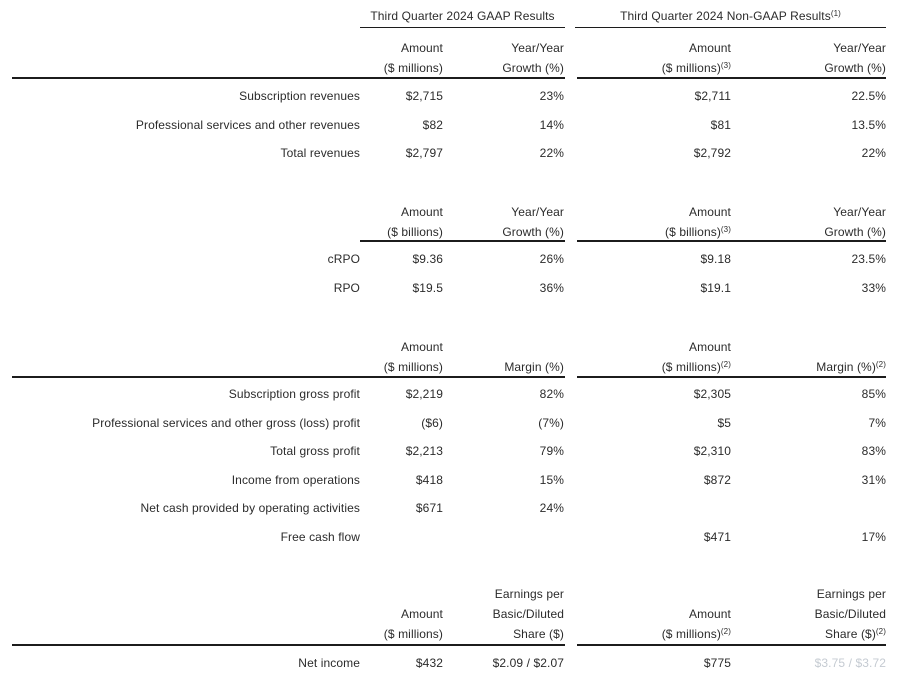 This screenshot has height=687, width=900. What do you see at coordinates (528, 663) in the screenshot?
I see `gaap-metric-cell: $2.09 / $2.07` at bounding box center [528, 663].